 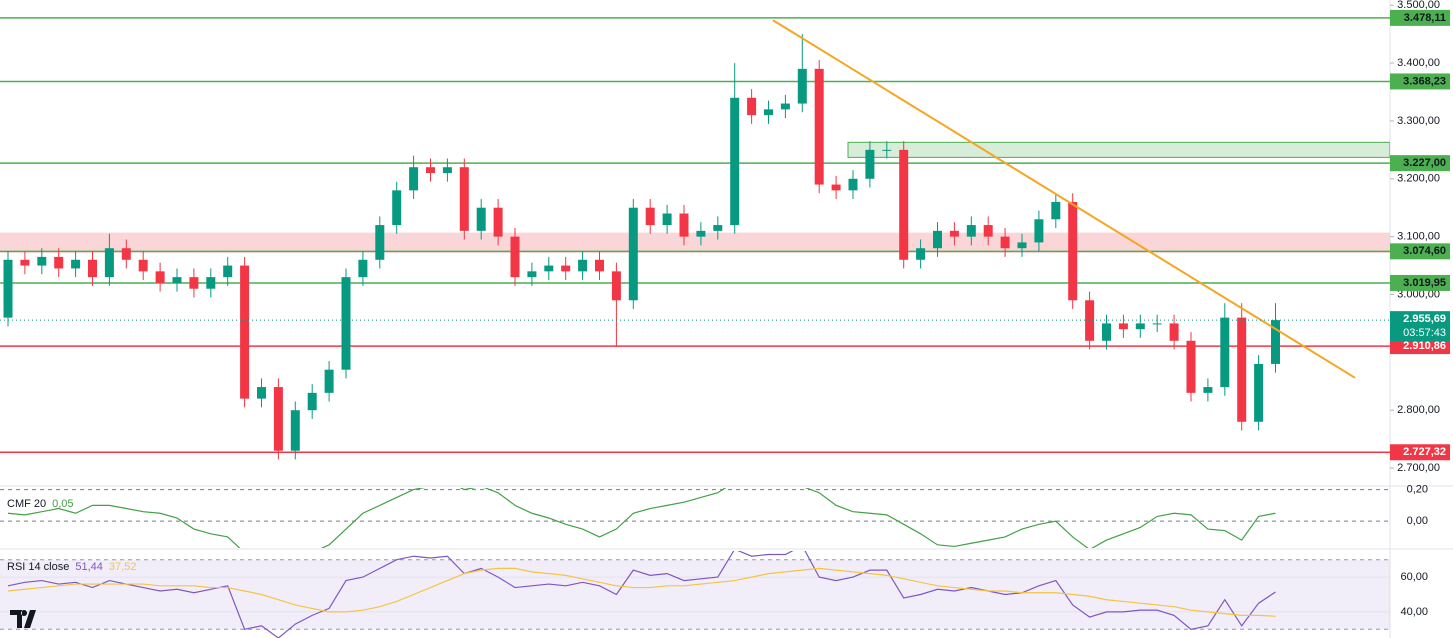 What do you see at coordinates (1414, 577) in the screenshot?
I see `y-tick-label: 60,00` at bounding box center [1414, 577].